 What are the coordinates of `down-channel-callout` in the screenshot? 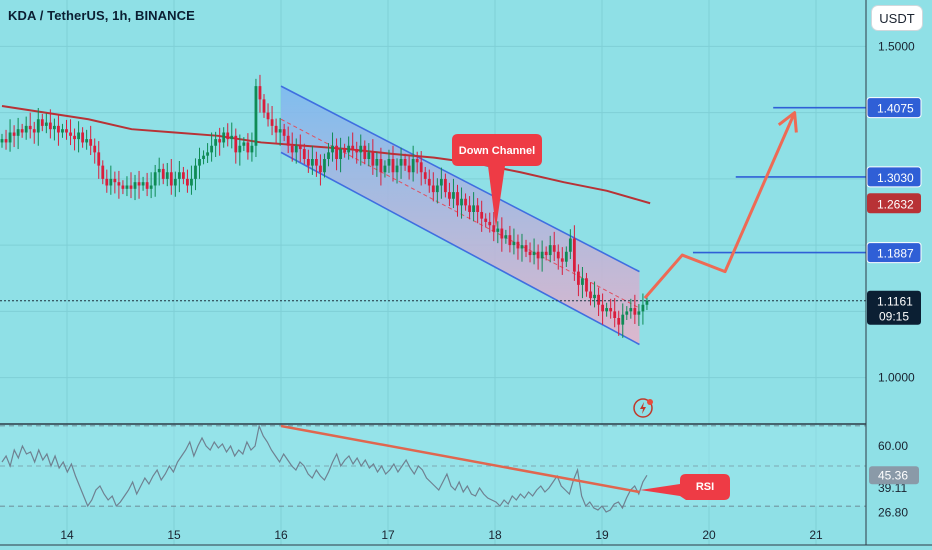 It's located at (497, 181).